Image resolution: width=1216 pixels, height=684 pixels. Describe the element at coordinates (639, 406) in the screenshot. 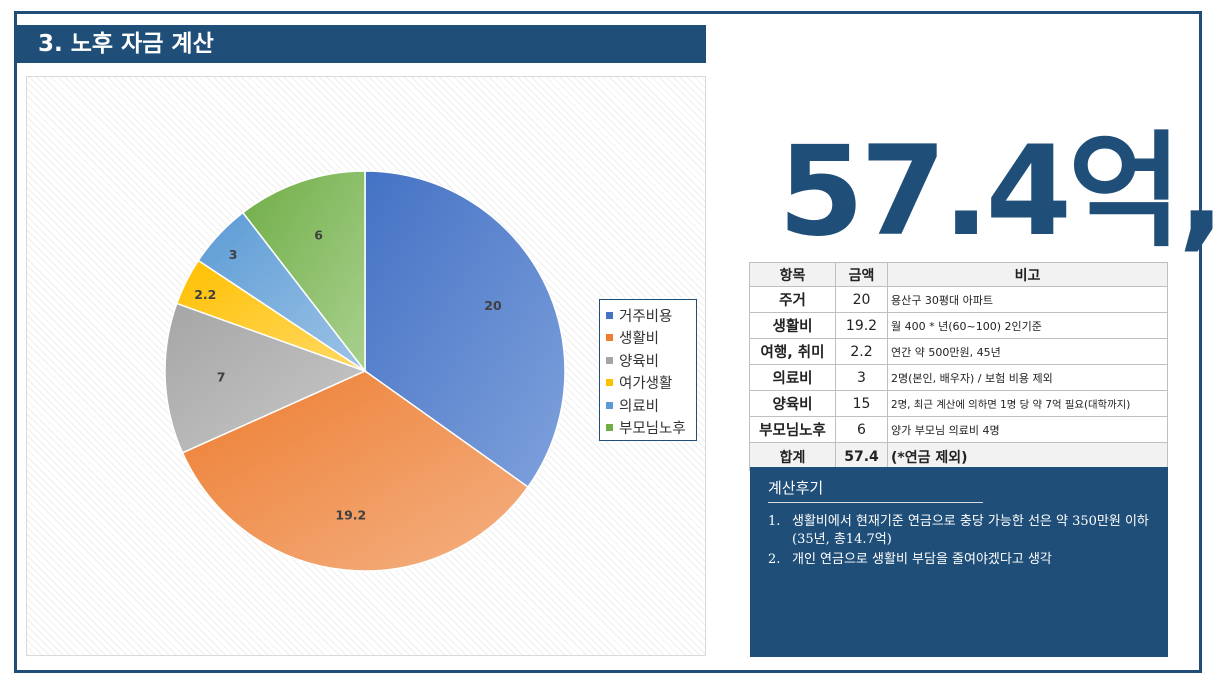

I see `legend-label: 의료비` at that location.